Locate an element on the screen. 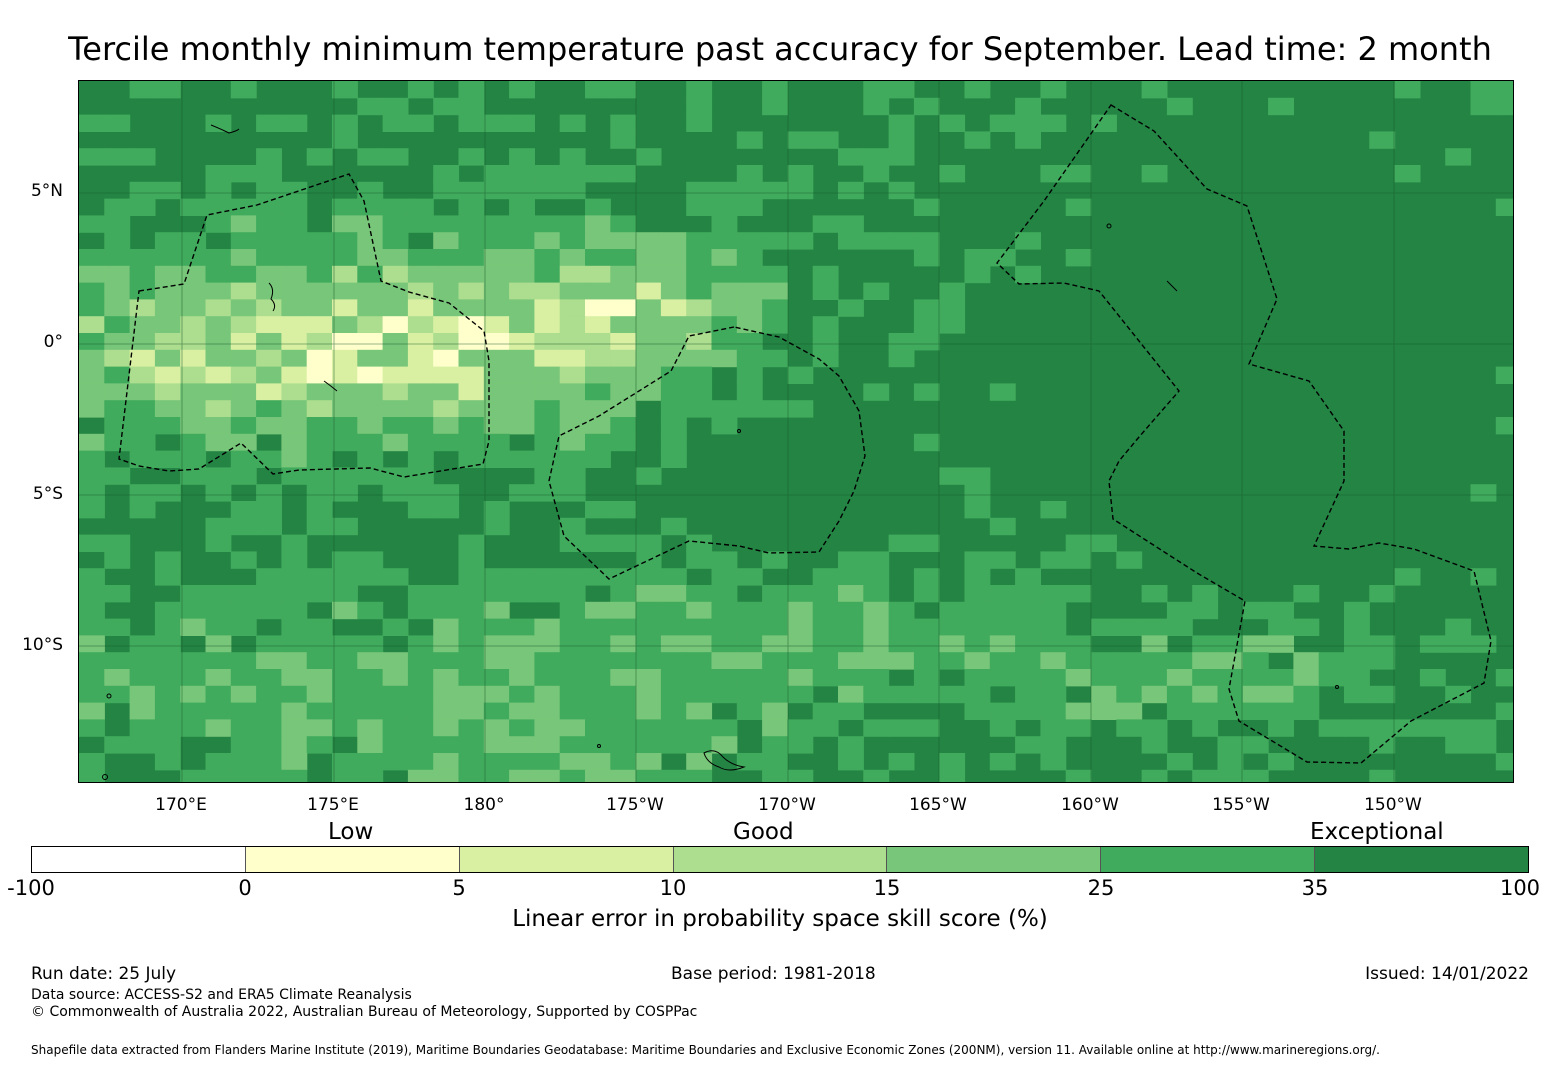  colorbar-segment is located at coordinates (565, 859).